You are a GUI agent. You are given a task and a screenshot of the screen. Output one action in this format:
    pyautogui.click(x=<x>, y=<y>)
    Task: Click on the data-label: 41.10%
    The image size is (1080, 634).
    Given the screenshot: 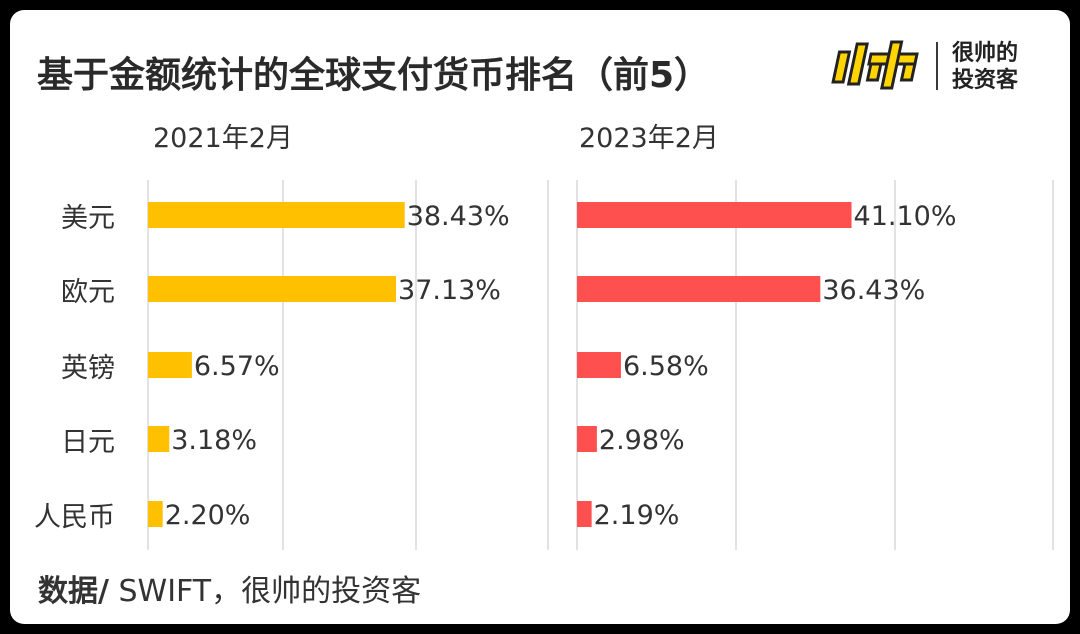 What is the action you would take?
    pyautogui.click(x=905, y=216)
    